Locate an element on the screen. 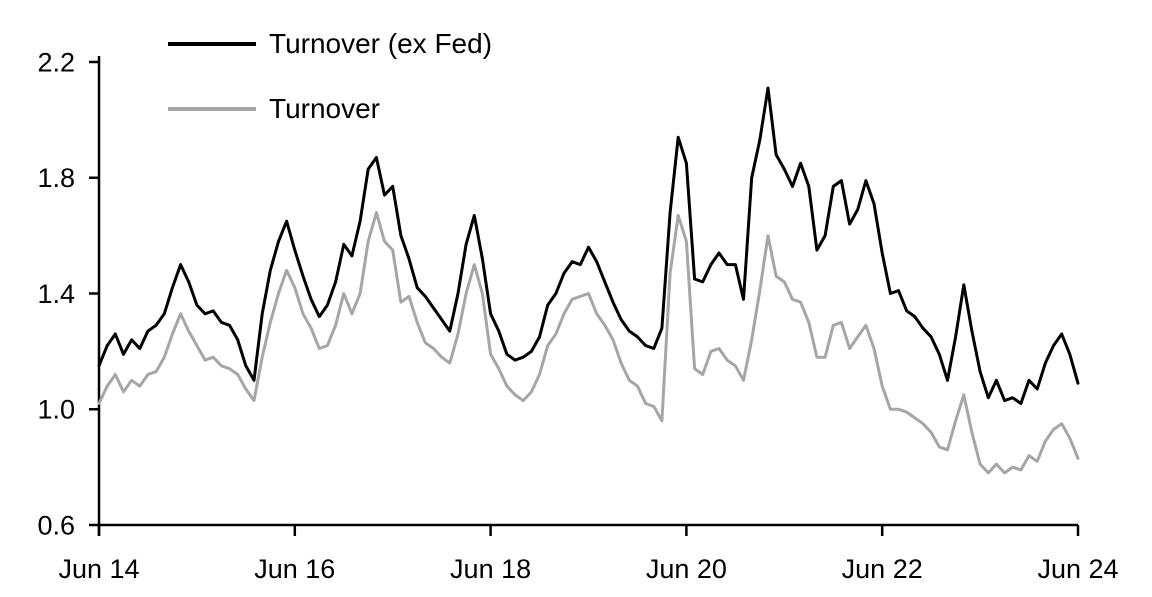 The image size is (1152, 597). chart-legend: Turnover (ex Fed) Turnover is located at coordinates (330, 91).